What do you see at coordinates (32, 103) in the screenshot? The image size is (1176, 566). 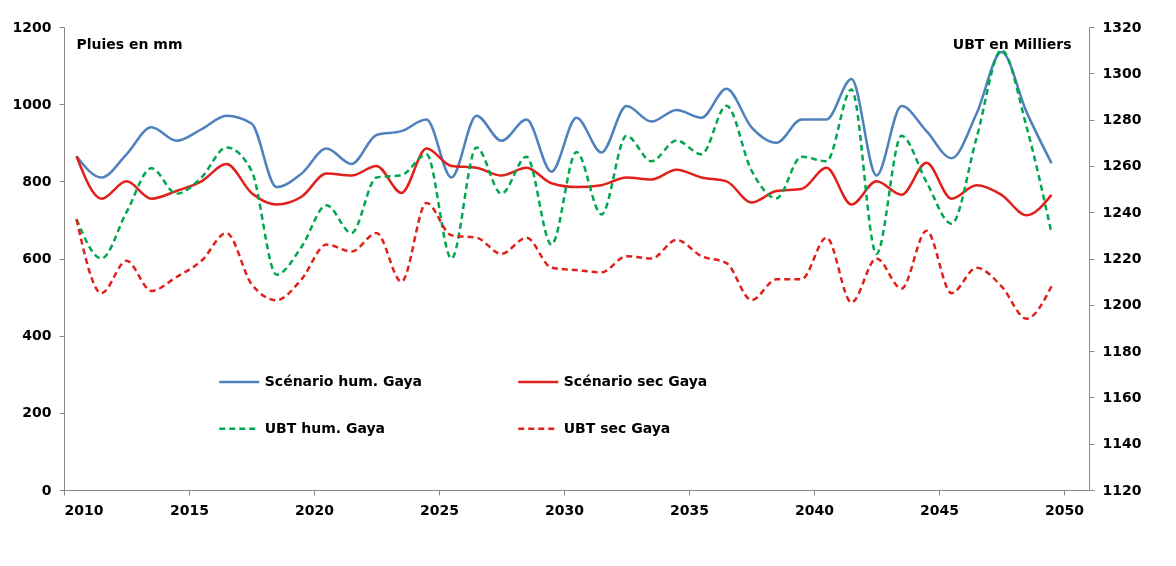 I see `y-tick-label: 1000` at bounding box center [32, 103].